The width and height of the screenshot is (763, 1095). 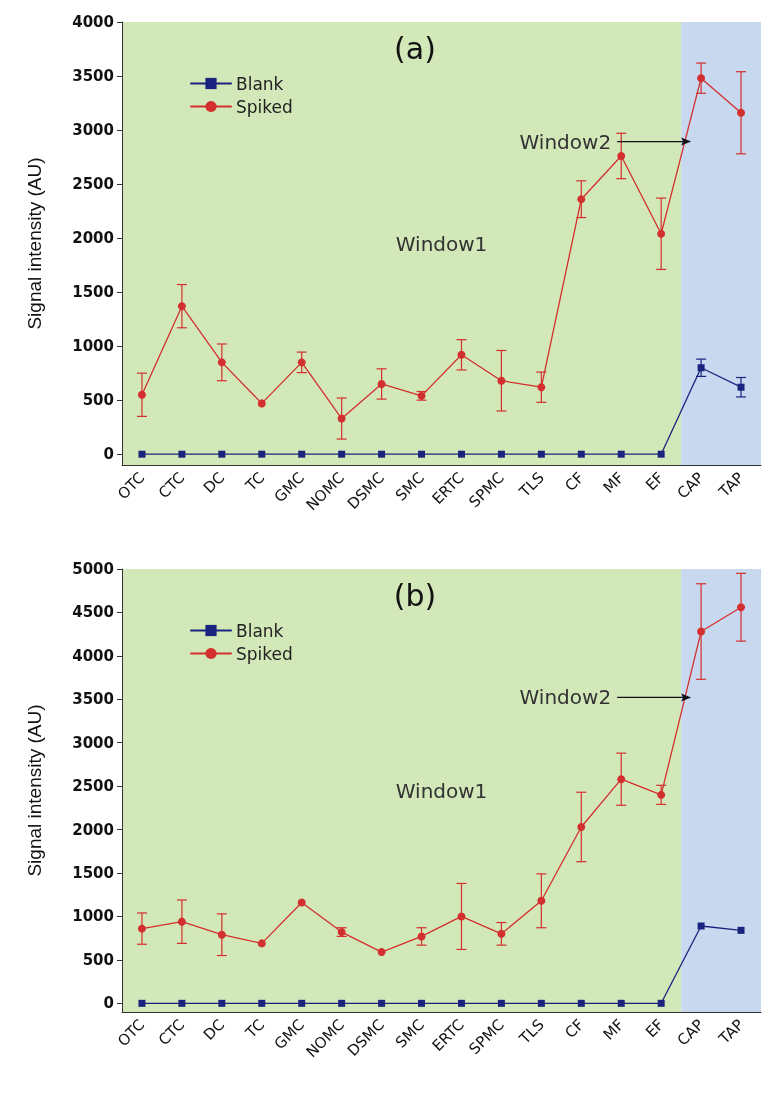 I want to click on y-tick-label: 5000, so click(x=93, y=569).